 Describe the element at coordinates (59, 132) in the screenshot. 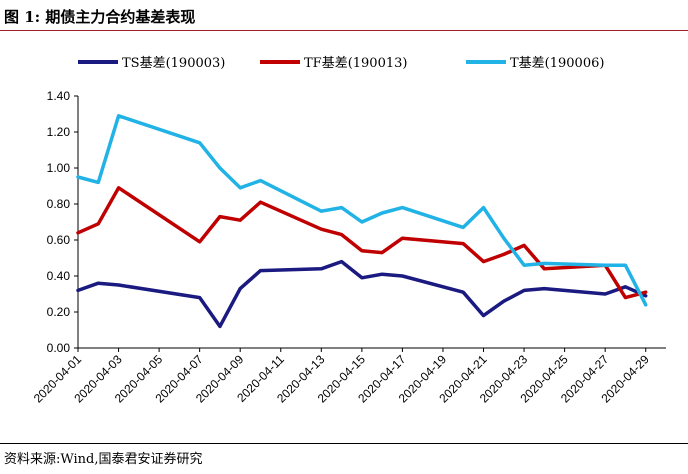

I see `y-tick-label: 1.20` at that location.